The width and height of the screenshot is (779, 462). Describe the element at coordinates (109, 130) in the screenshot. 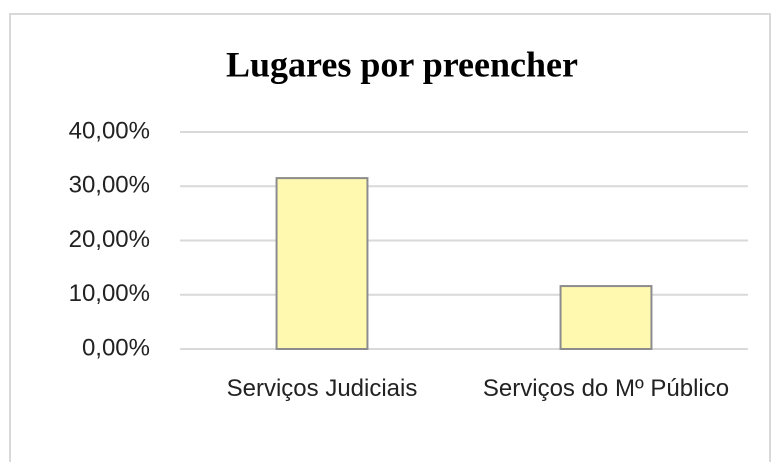

I see `y-tick-label: 40,00%` at that location.